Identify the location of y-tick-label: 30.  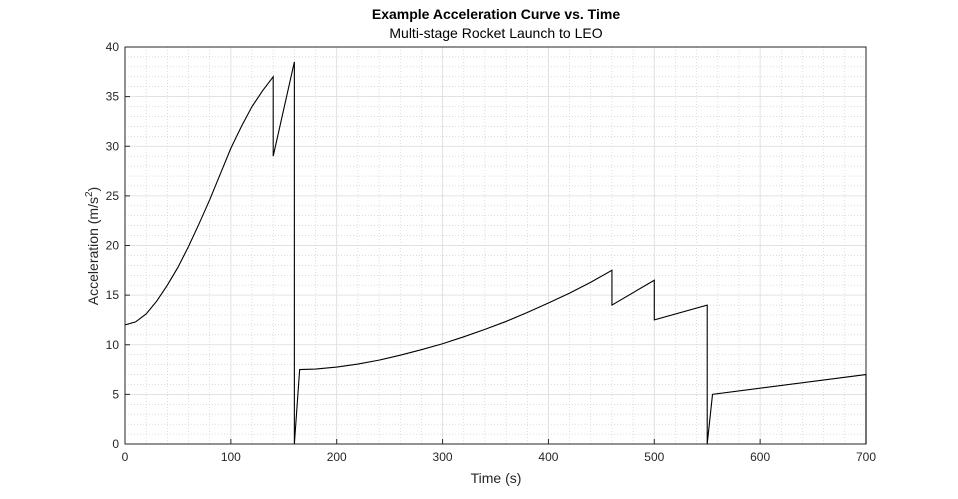
(113, 146).